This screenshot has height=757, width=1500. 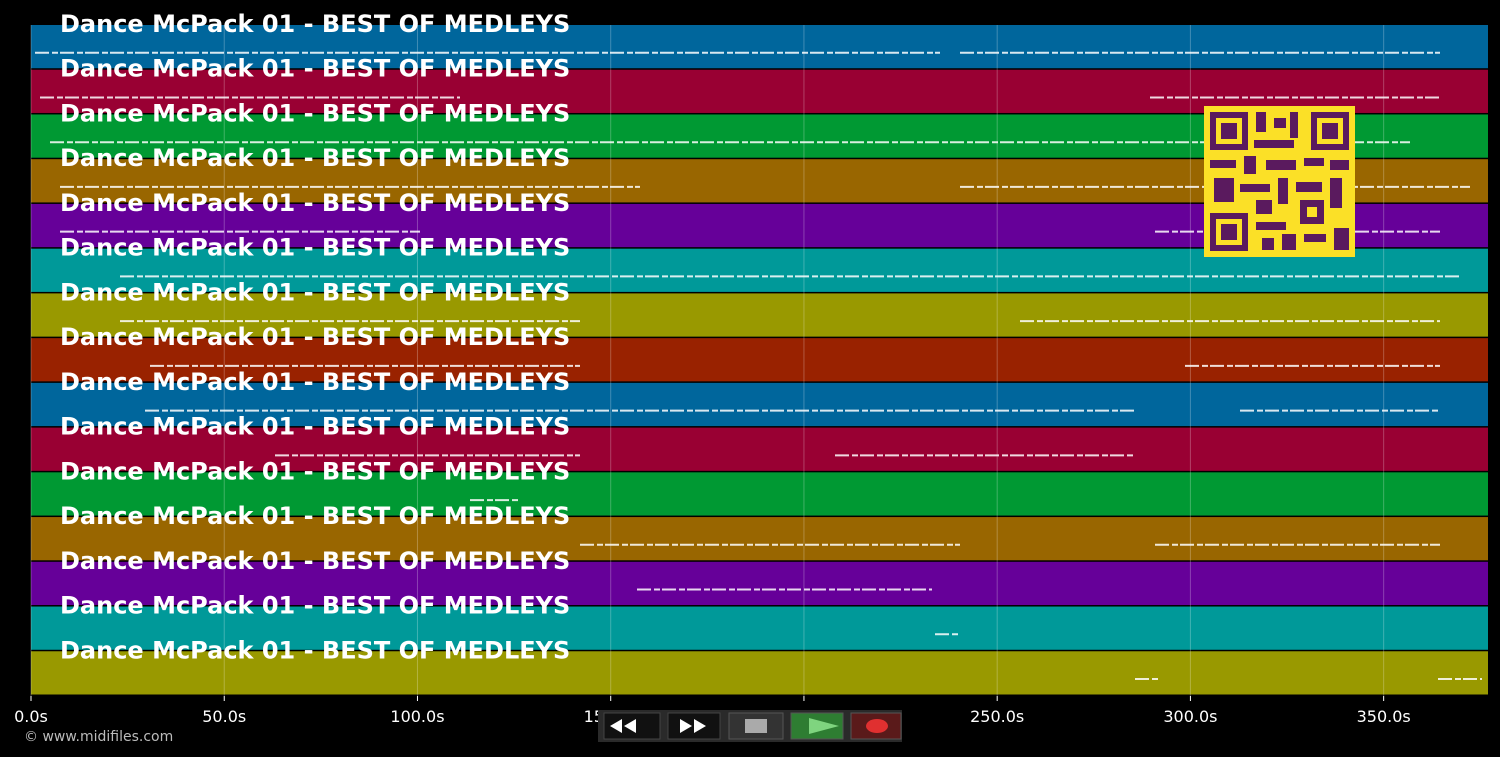 I want to click on tick-label: 0.0s, so click(x=31, y=716).